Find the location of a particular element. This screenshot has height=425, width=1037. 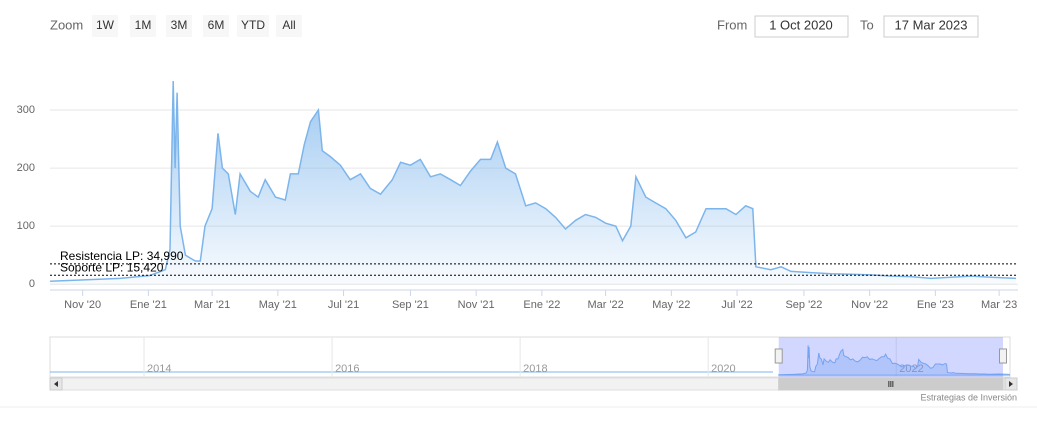

navigator-tick-label: 2020 is located at coordinates (723, 369).